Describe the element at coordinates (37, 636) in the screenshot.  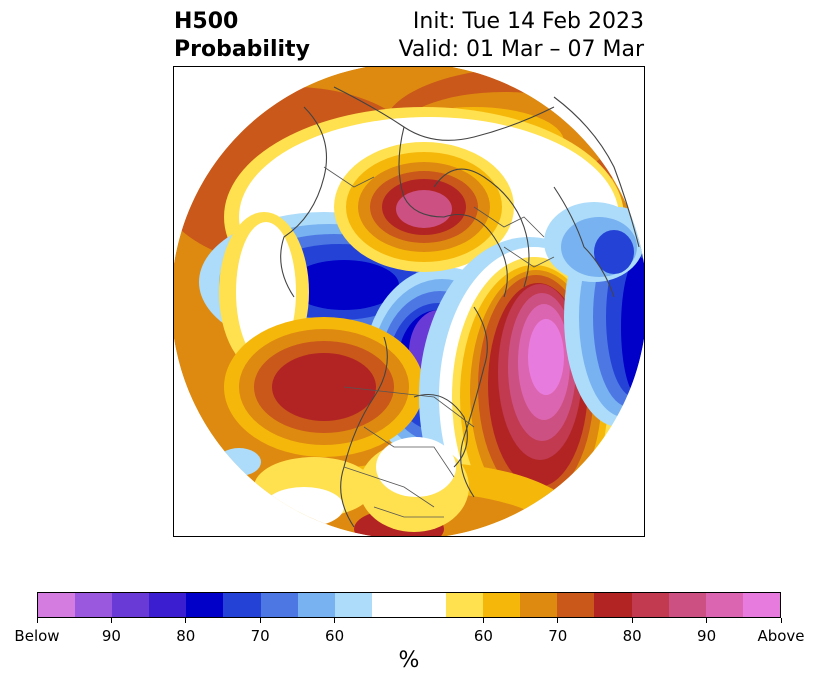
I see `colorbar-tick-label: Below` at that location.